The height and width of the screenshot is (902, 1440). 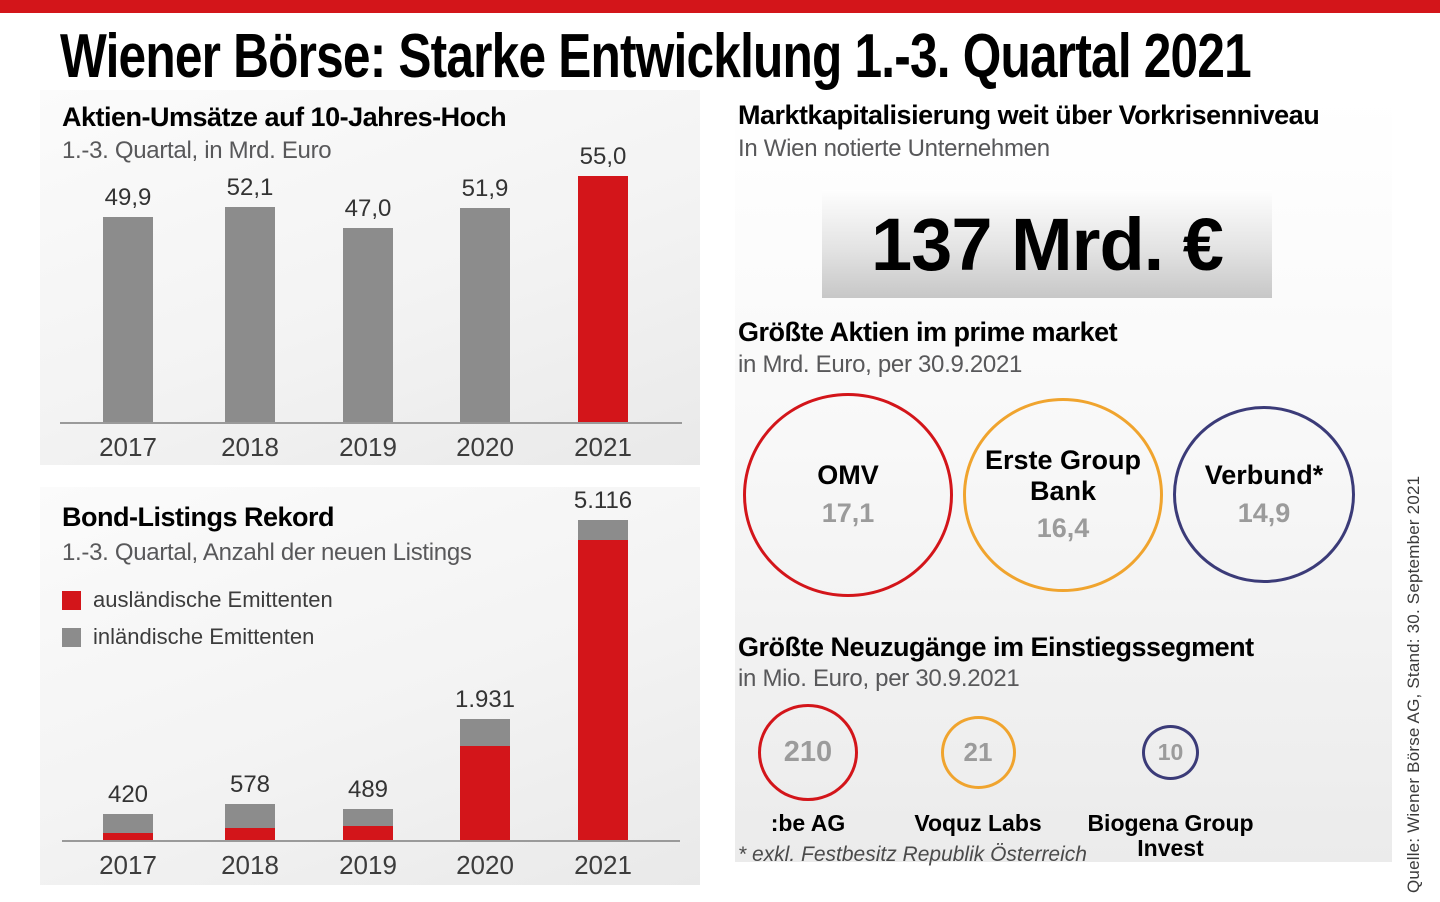 I want to click on bar-total-label: 5.116, so click(x=603, y=500).